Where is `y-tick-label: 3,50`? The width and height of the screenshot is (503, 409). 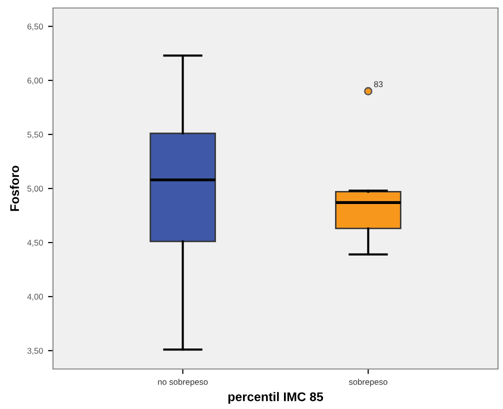
y-tick-label: 3,50 is located at coordinates (35, 351).